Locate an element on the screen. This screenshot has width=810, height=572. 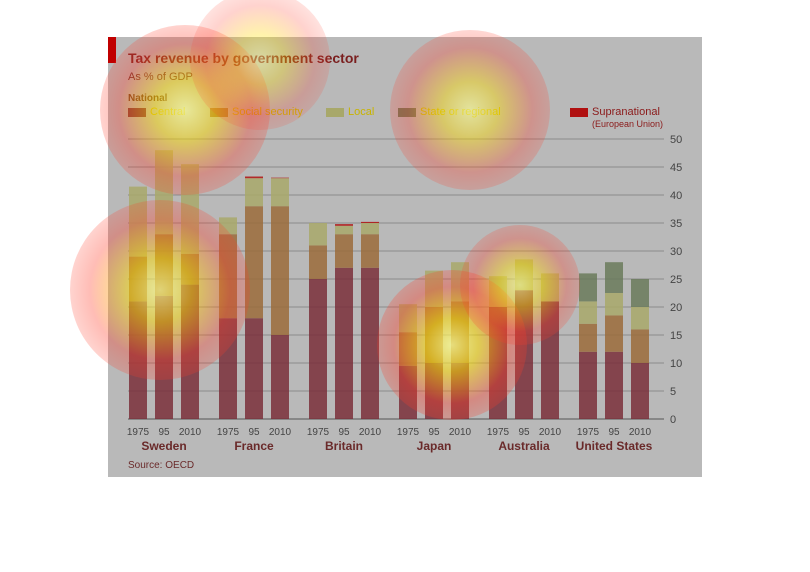
y-tick-label: 50 is located at coordinates (676, 140).